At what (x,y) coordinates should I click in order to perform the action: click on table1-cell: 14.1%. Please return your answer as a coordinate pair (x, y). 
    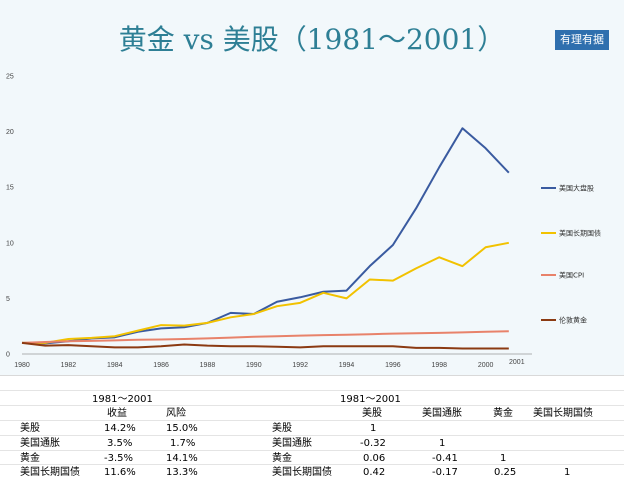
    Looking at the image, I should click on (182, 458).